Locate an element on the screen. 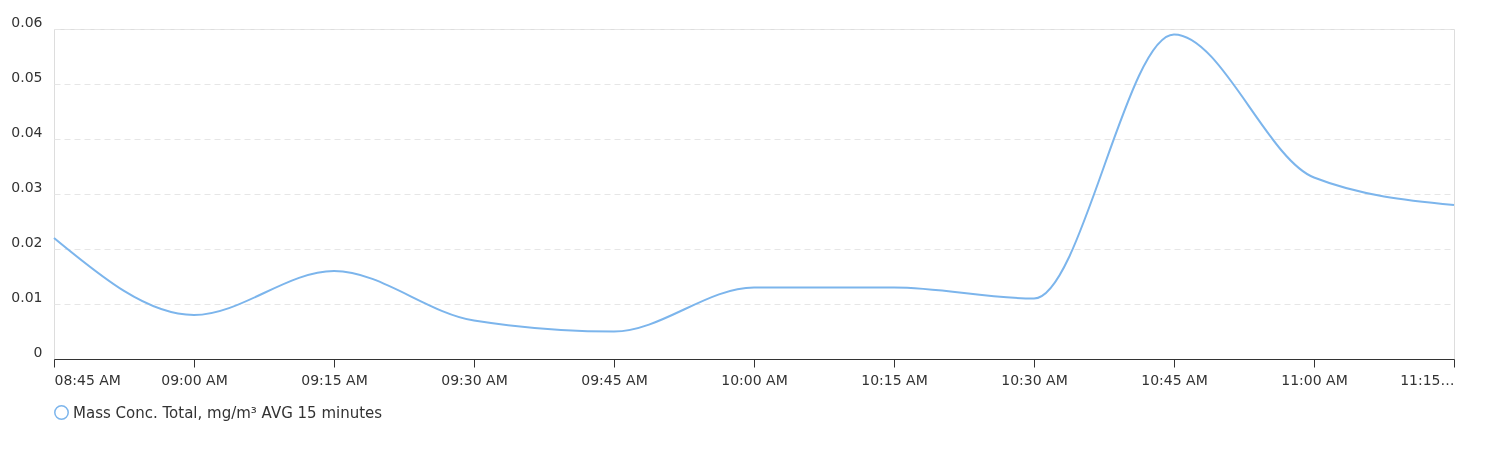  y-tick-label: 0.04 is located at coordinates (27, 131).